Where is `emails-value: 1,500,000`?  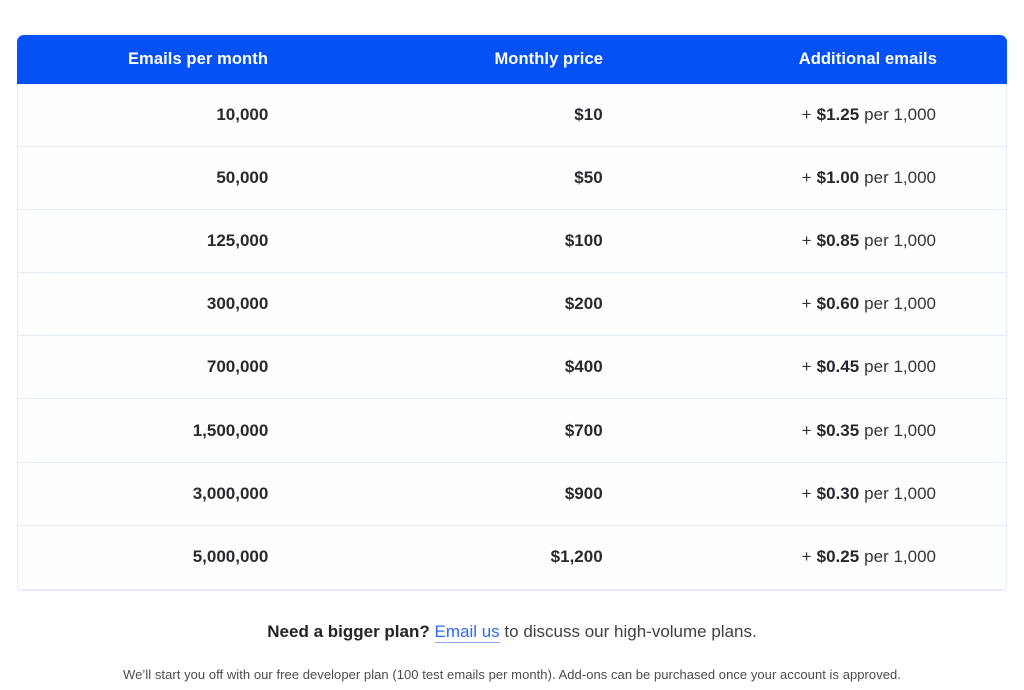
emails-value: 1,500,000 is located at coordinates (230, 430).